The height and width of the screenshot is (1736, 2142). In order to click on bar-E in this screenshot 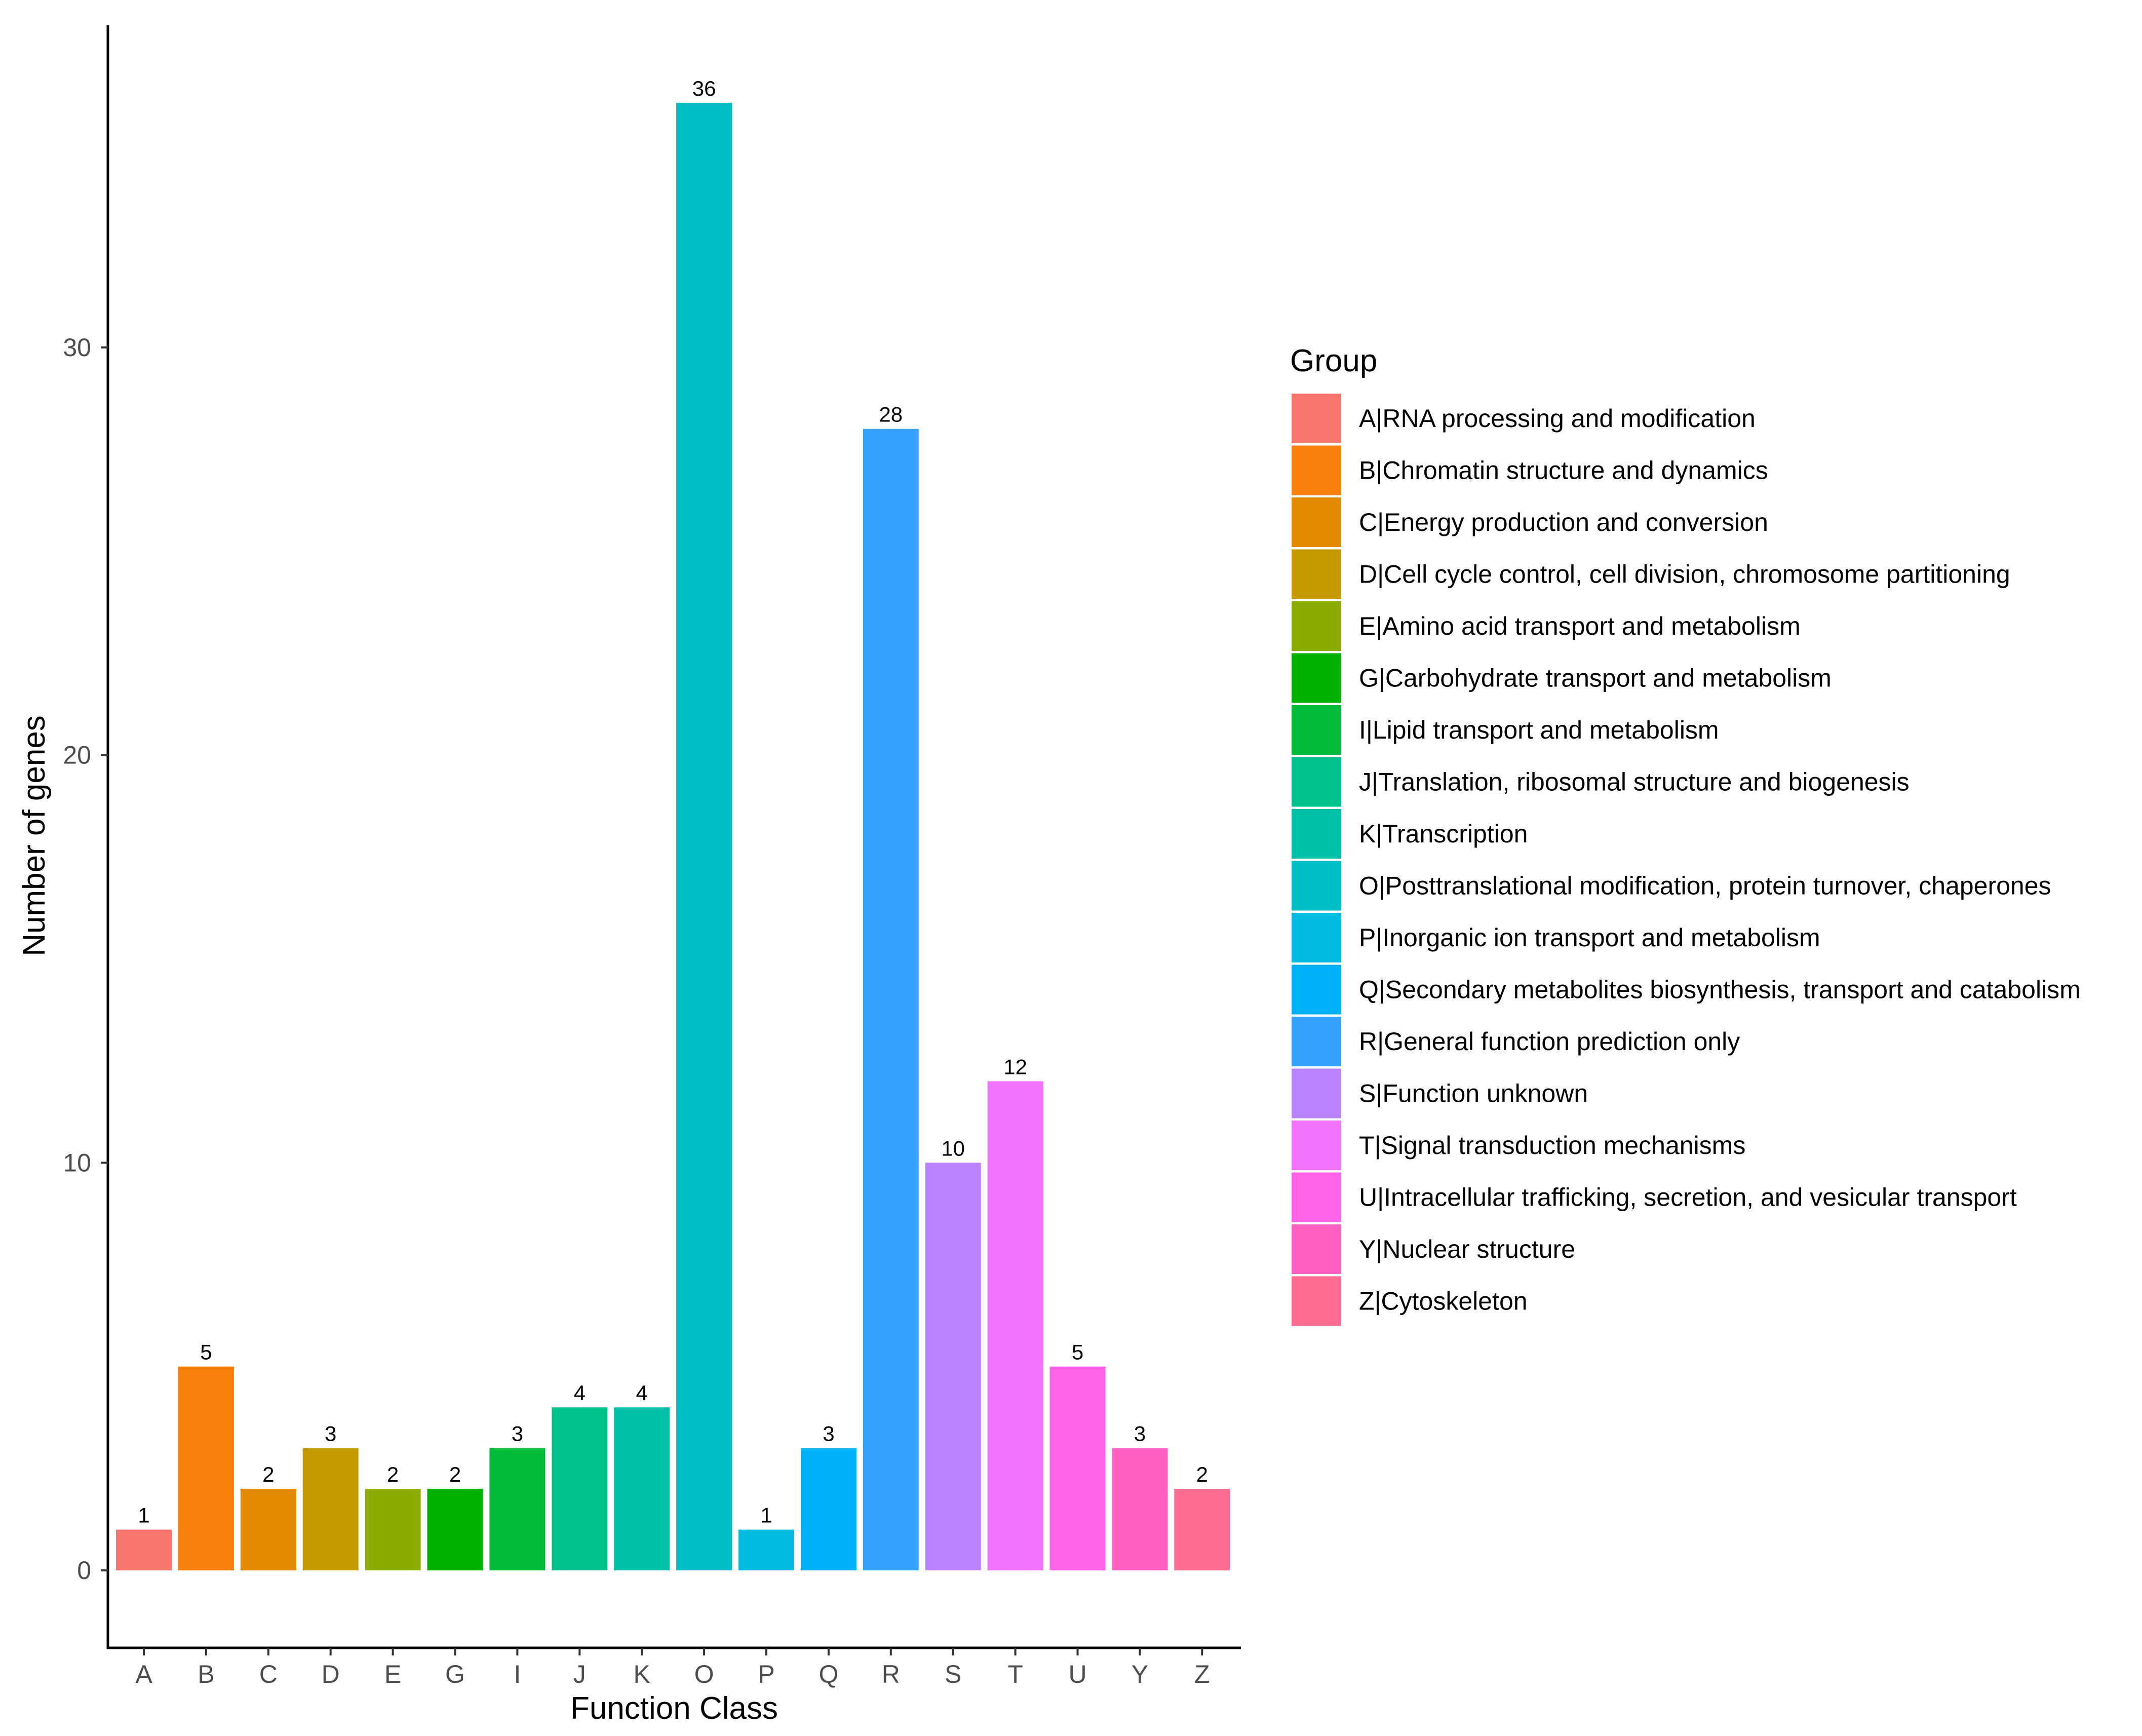, I will do `click(393, 1530)`.